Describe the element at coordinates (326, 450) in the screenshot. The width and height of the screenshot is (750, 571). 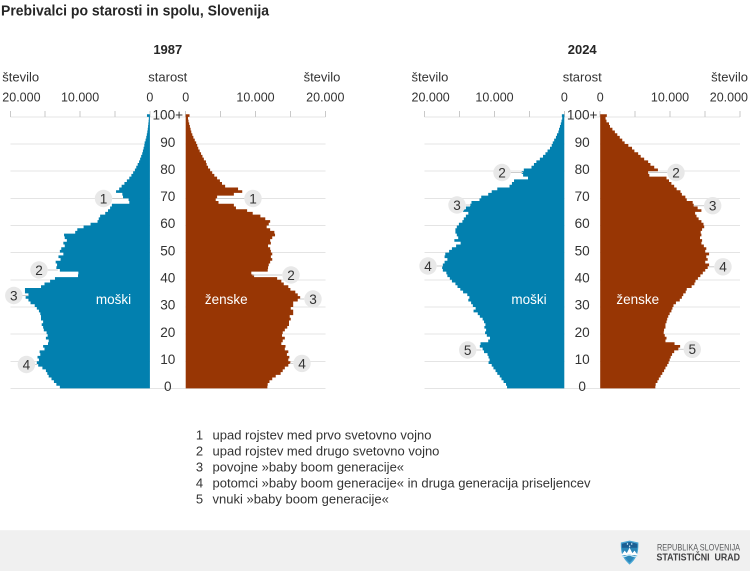
I see `svg-text:upad rojstev med drugo svetovn: upad rojstev med drugo svetovno vojno` at that location.